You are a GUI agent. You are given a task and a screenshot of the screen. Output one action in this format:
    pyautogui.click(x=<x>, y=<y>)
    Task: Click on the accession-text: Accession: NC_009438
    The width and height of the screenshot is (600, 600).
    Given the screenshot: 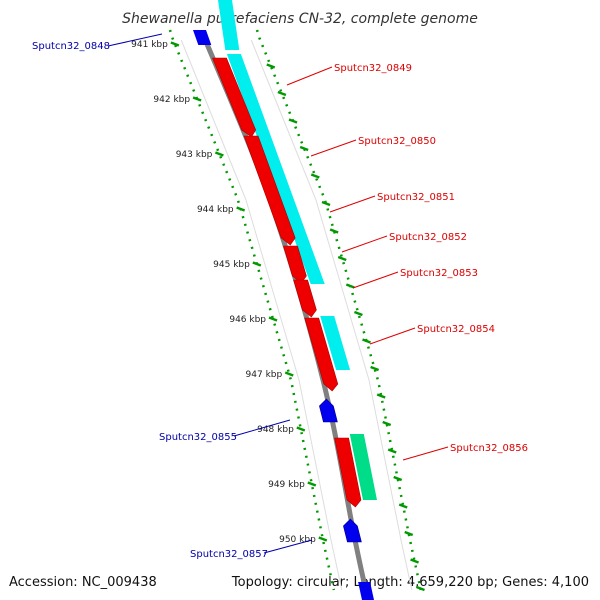 What is the action you would take?
    pyautogui.click(x=83, y=582)
    